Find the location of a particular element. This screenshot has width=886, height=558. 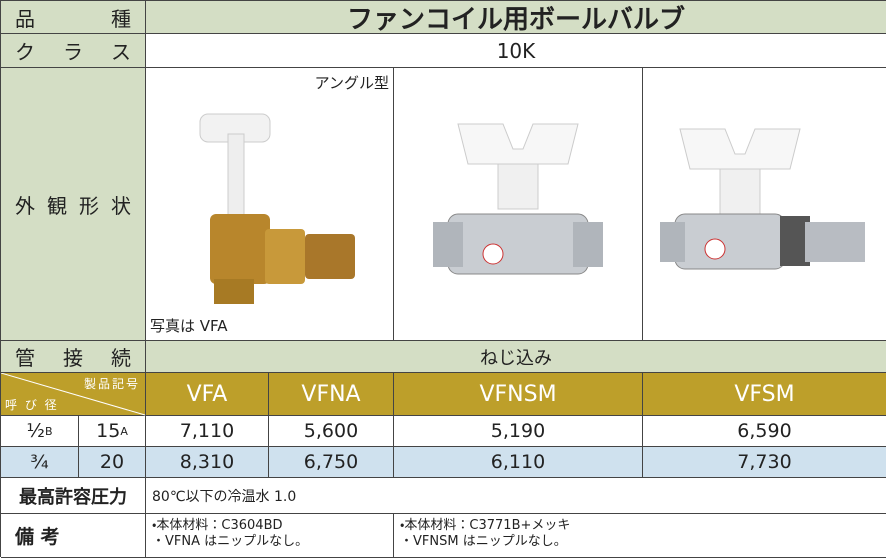

remarks-cell: ・本体材料：C3604BD ・VFNA はニップルなし。 is located at coordinates (270, 536).